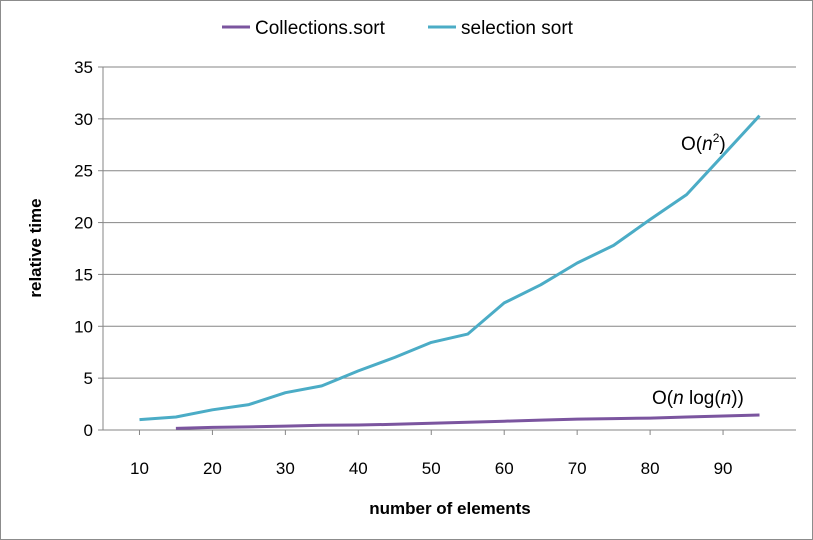 Image resolution: width=813 pixels, height=540 pixels. Describe the element at coordinates (707, 144) in the screenshot. I see `anno-n2-var: n` at that location.